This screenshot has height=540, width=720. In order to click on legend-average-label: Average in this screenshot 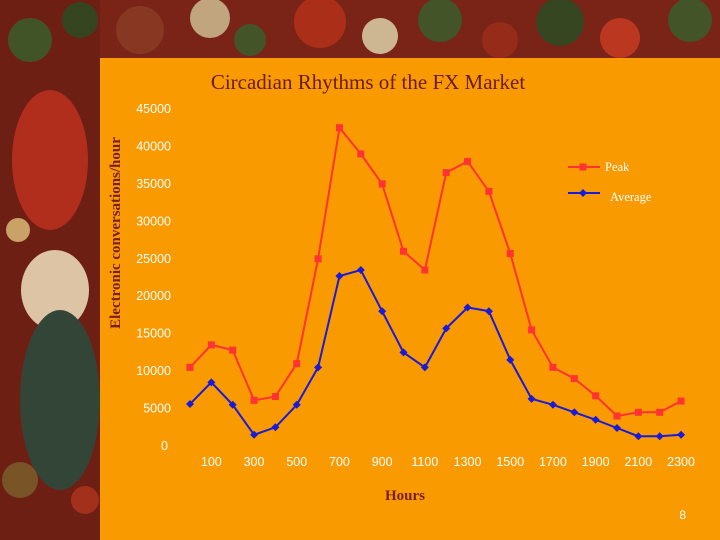, I will do `click(631, 197)`.